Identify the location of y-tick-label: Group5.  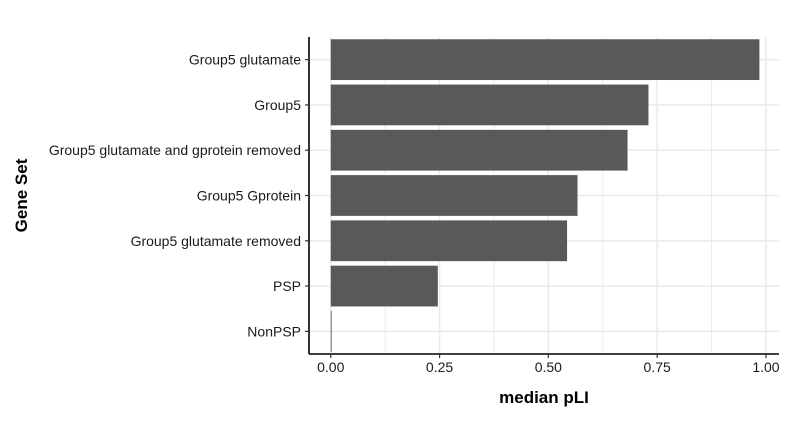
(277, 105).